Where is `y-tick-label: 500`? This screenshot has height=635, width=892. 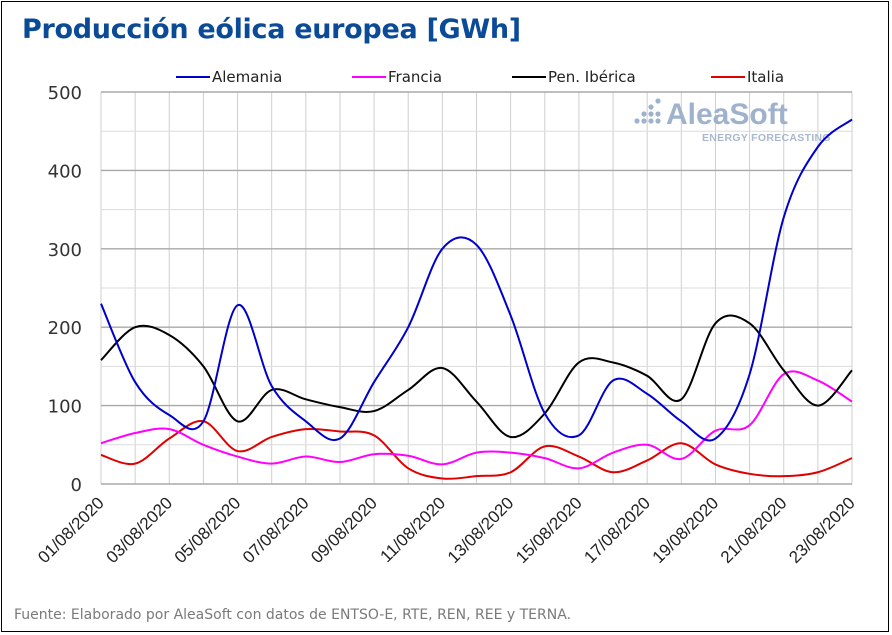
y-tick-label: 500 is located at coordinates (65, 93).